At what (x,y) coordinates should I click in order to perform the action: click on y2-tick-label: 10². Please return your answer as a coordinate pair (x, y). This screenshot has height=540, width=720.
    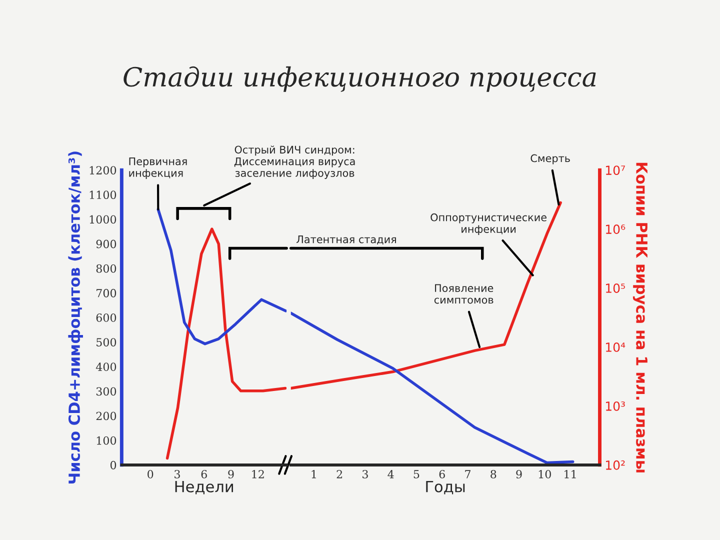
    Looking at the image, I should click on (615, 465).